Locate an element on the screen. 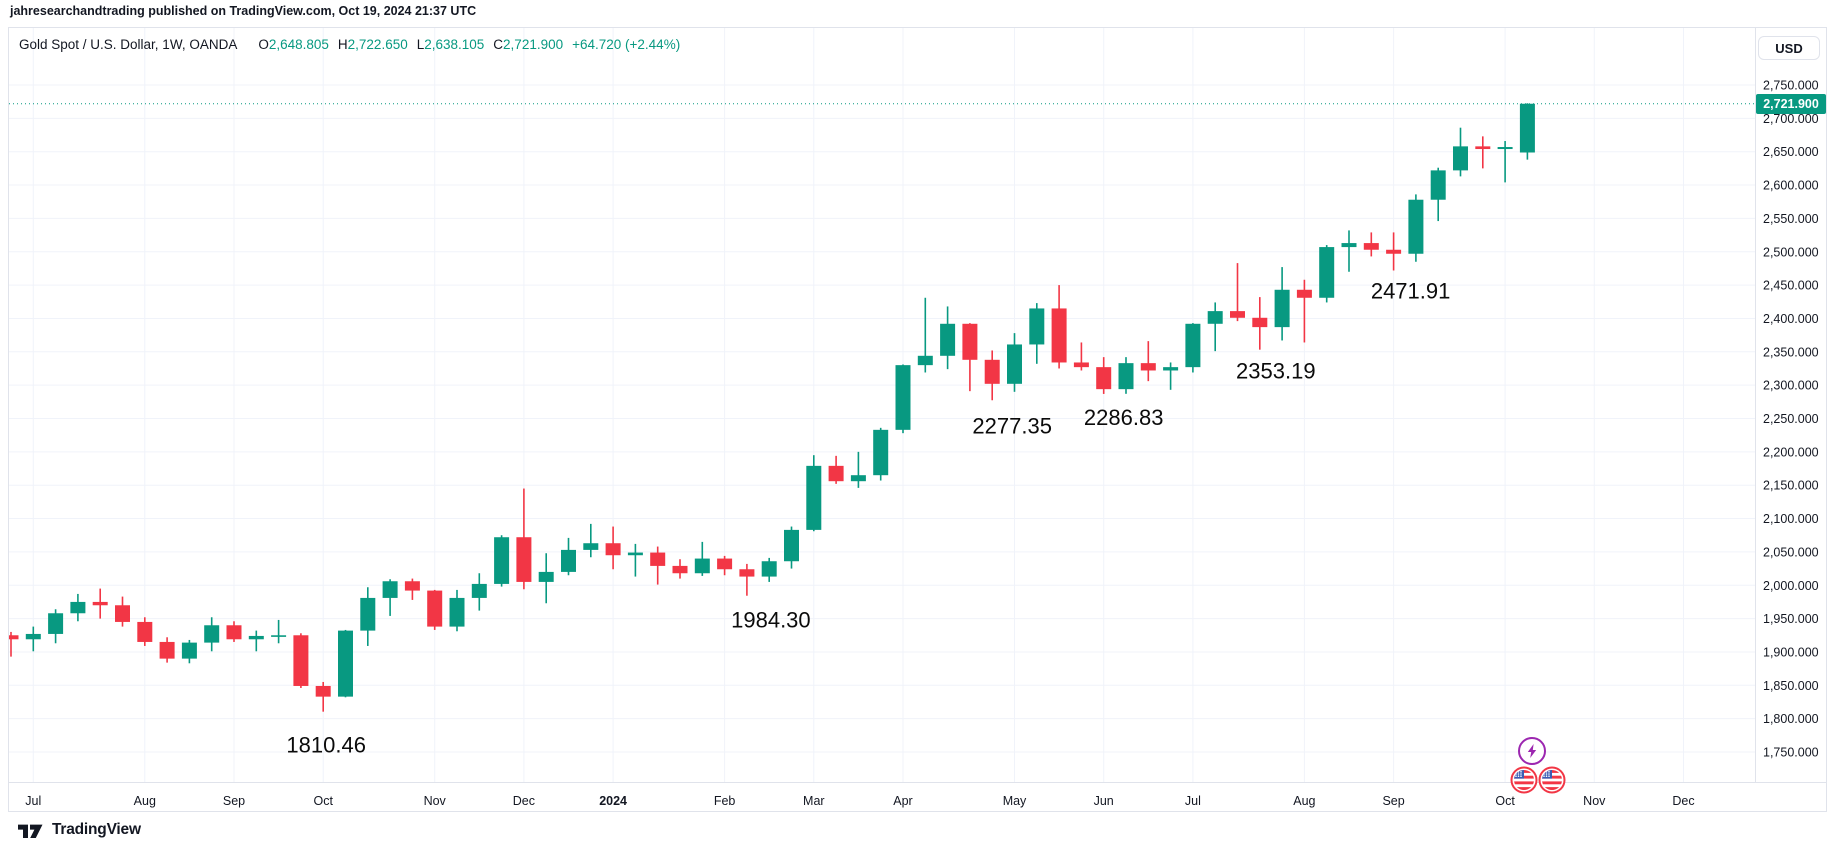 The width and height of the screenshot is (1835, 849). tradingview-logo-icon is located at coordinates (30, 831).